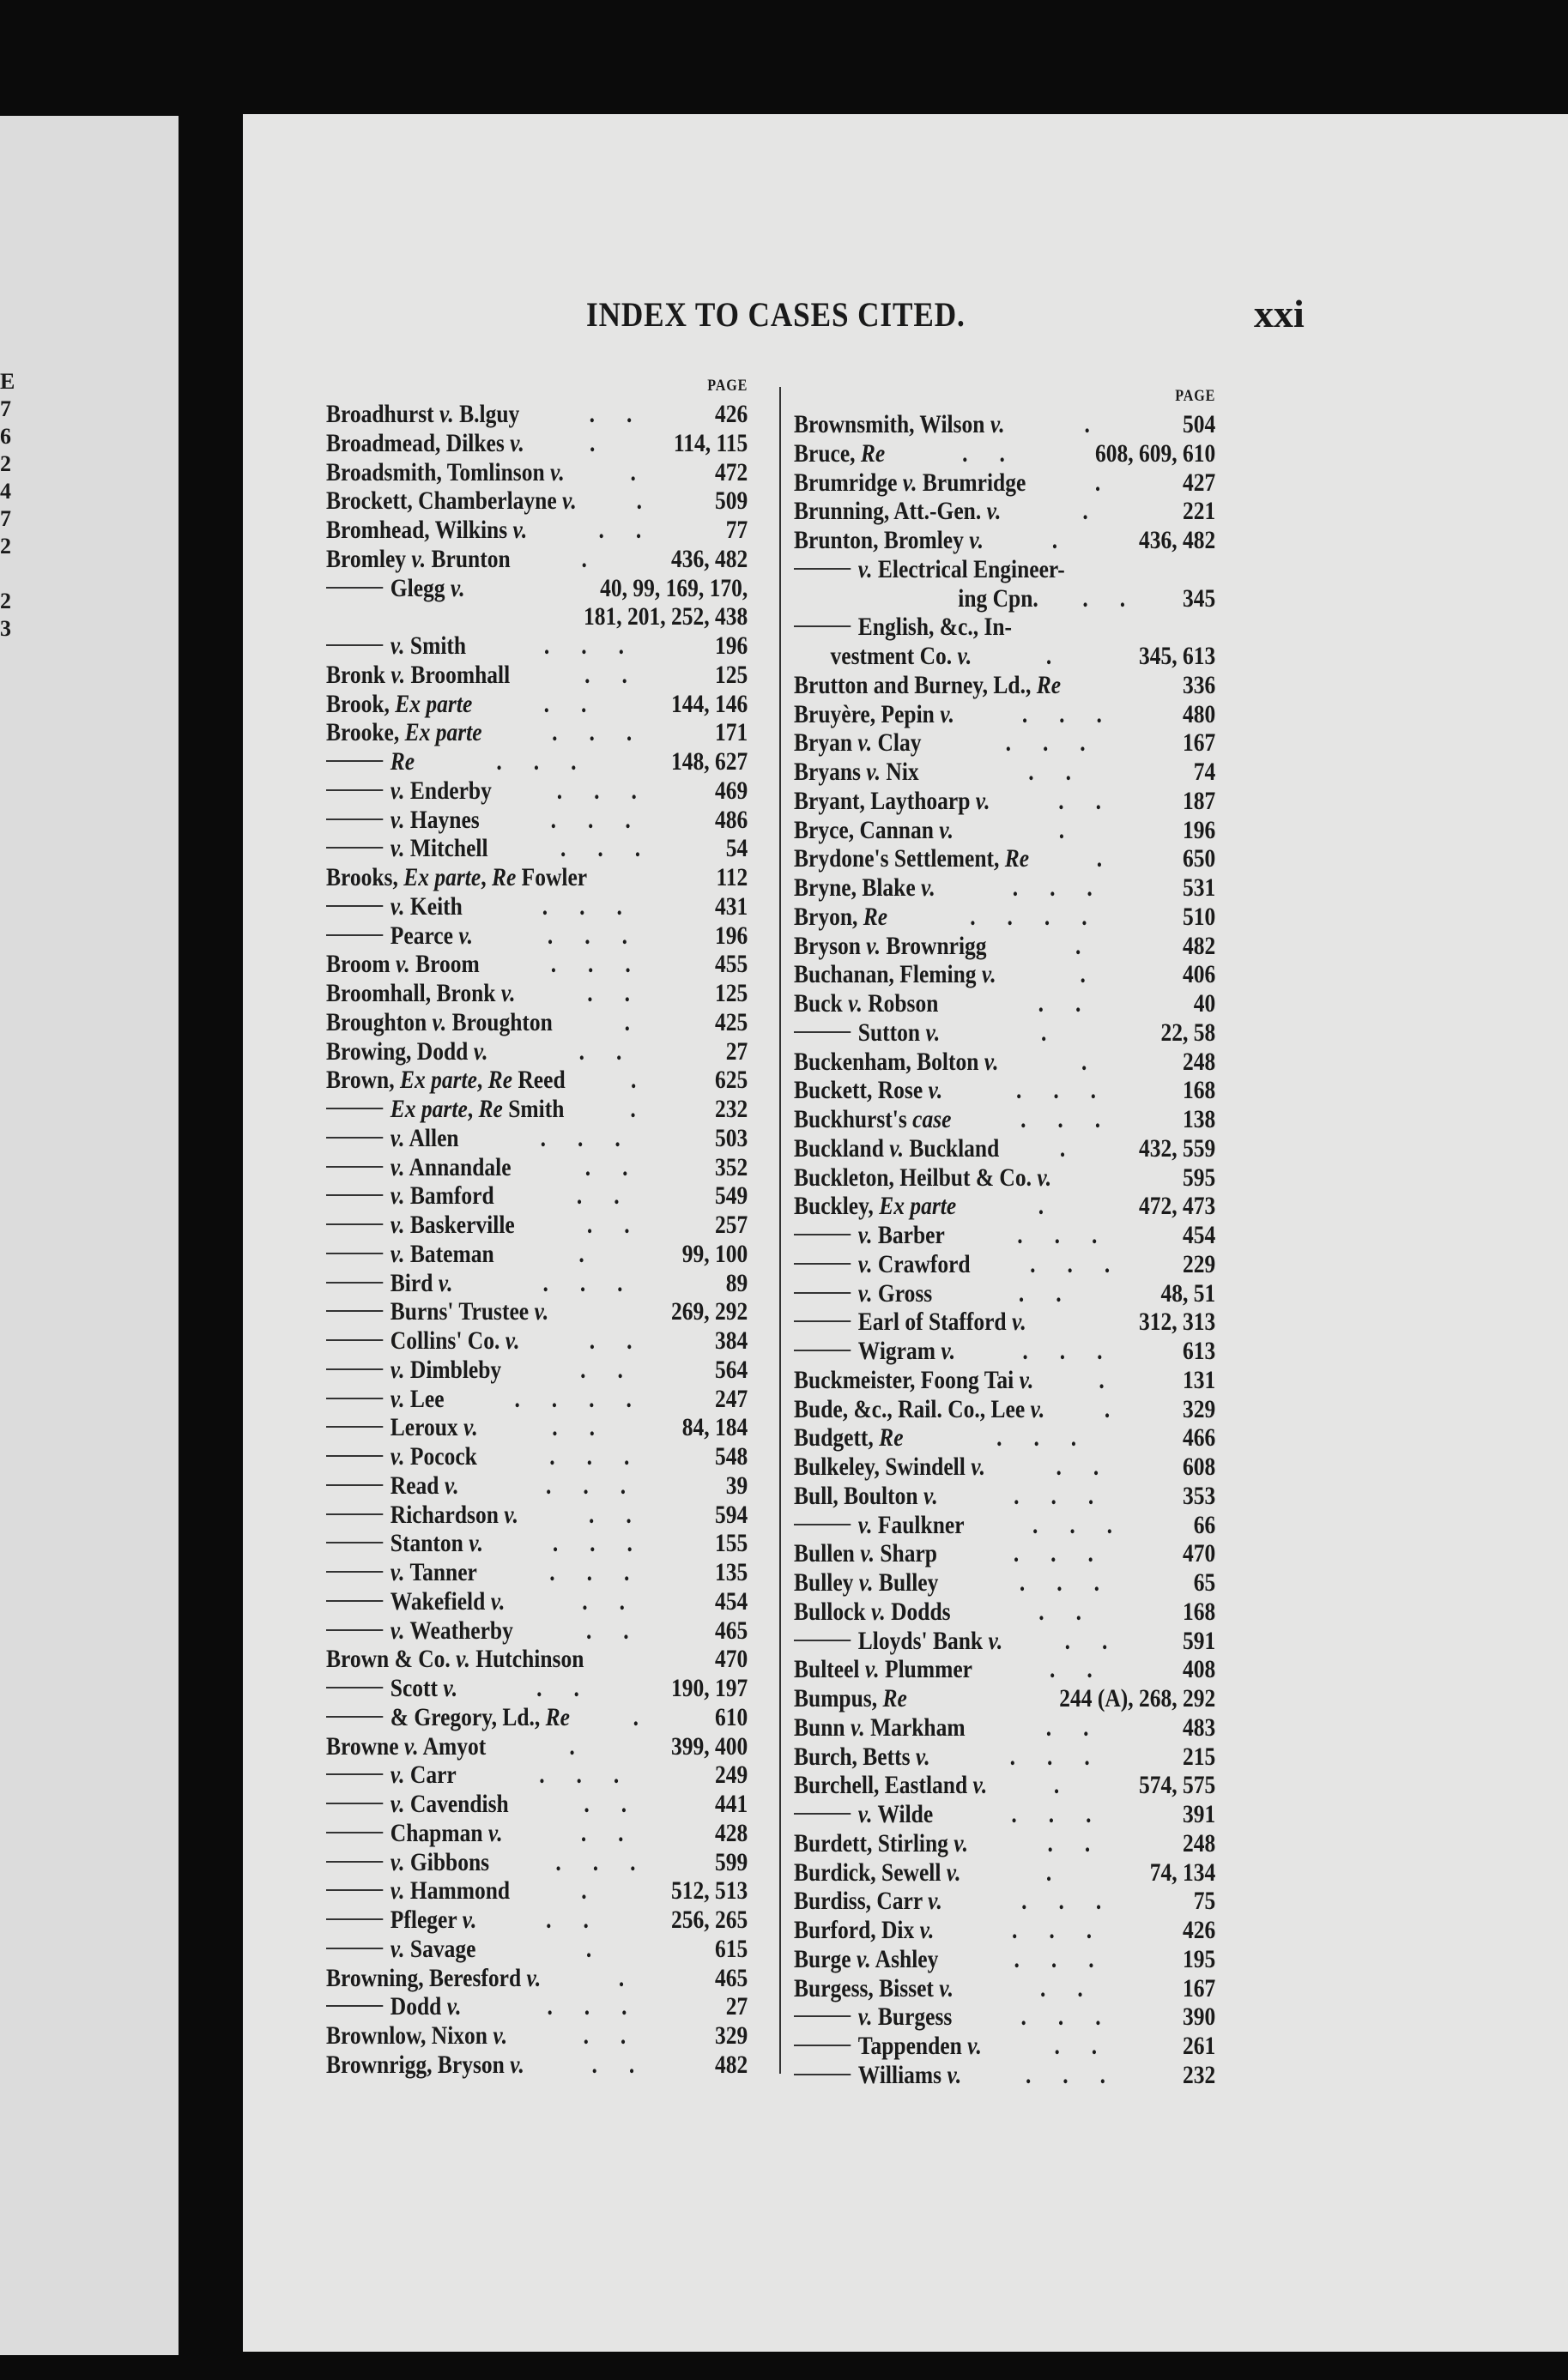  What do you see at coordinates (404, 1543) in the screenshot?
I see `case-name: Stanton v.` at bounding box center [404, 1543].